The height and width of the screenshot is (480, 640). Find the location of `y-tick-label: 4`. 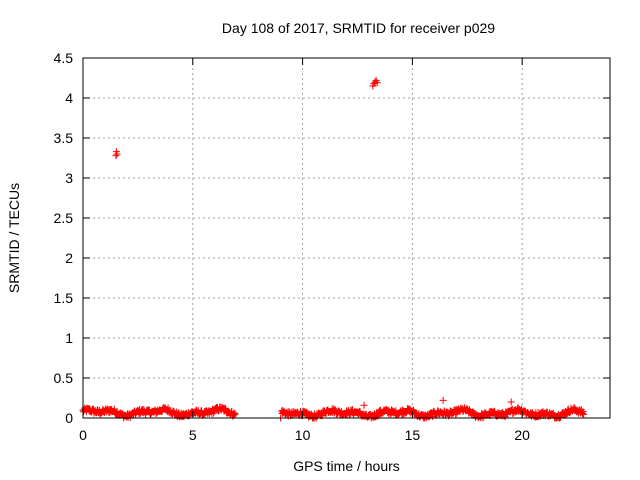

y-tick-label: 4 is located at coordinates (69, 98).